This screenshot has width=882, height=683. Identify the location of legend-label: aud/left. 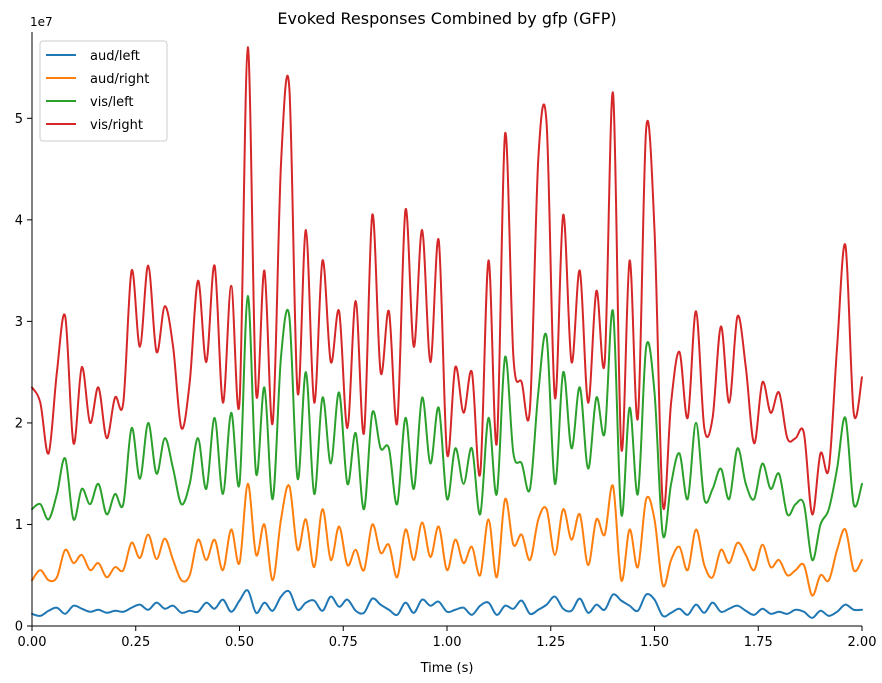
(115, 56).